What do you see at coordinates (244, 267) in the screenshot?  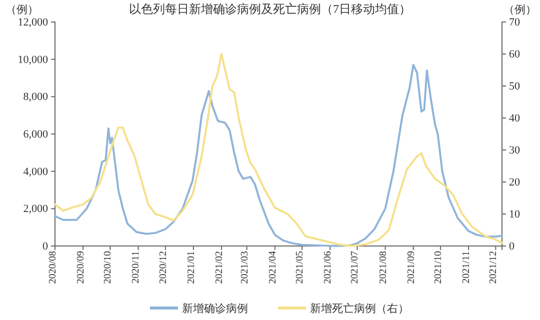 I see `x-tick-label: 2021/03` at bounding box center [244, 267].